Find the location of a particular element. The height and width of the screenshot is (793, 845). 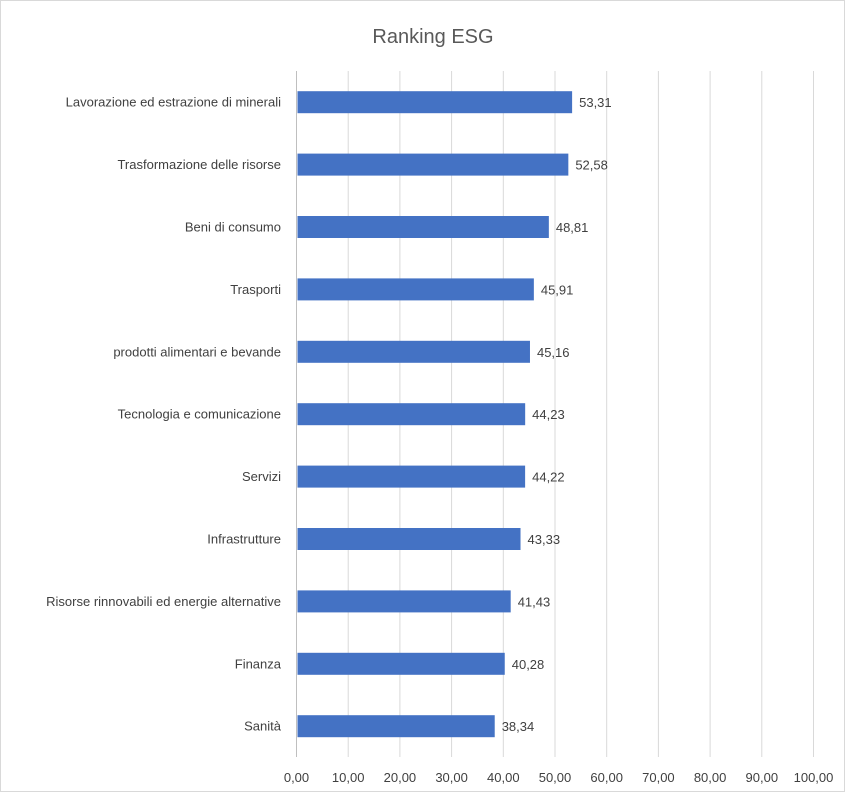

x-tick-label: 40,00 is located at coordinates (503, 777).